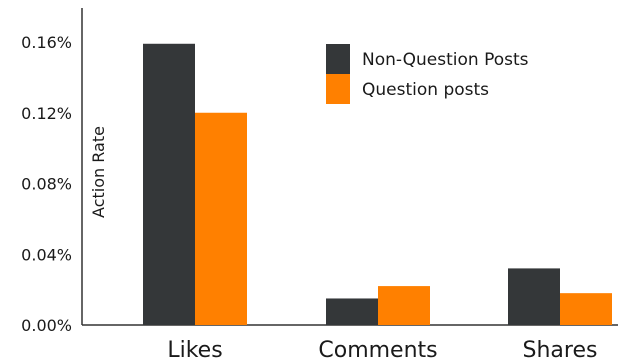  I want to click on legend-label: Question posts, so click(425, 90).